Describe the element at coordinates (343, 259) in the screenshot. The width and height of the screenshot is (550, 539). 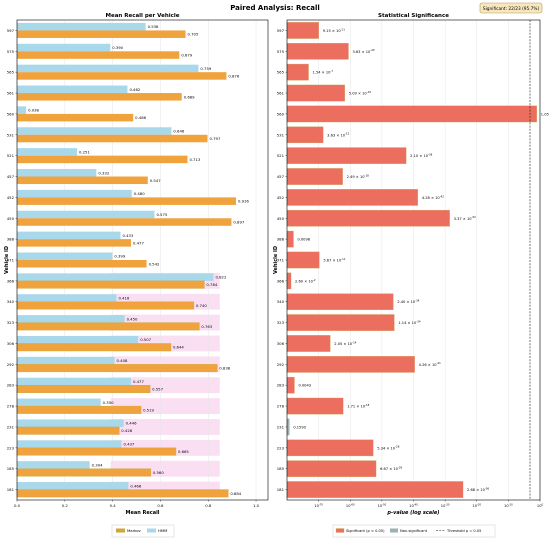
I see `pvalue-label-exp-371: -11` at that location.